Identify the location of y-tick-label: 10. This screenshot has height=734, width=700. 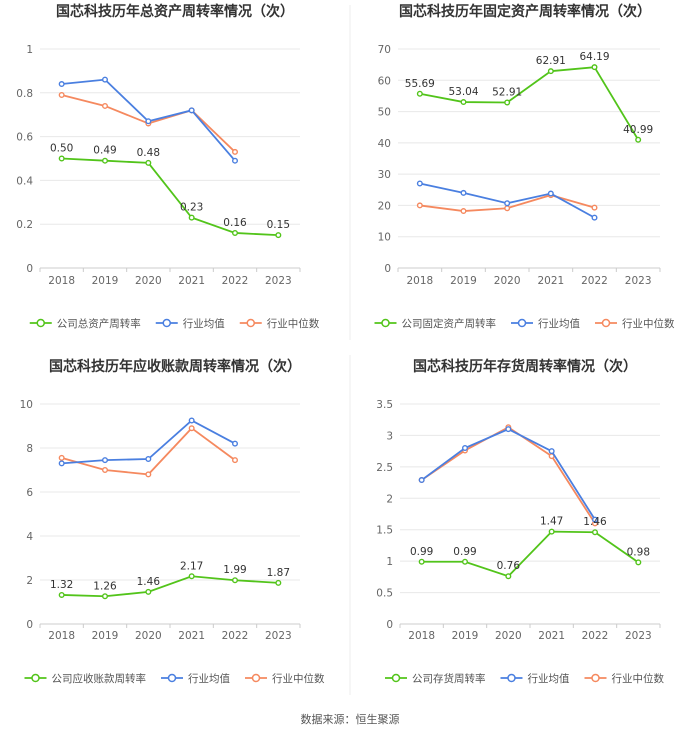
(384, 238).